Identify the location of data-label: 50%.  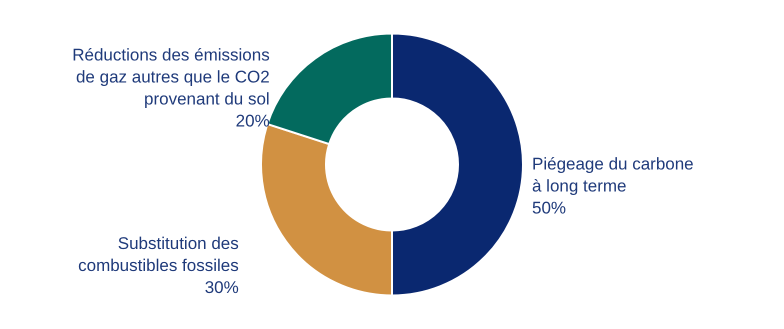
(549, 208).